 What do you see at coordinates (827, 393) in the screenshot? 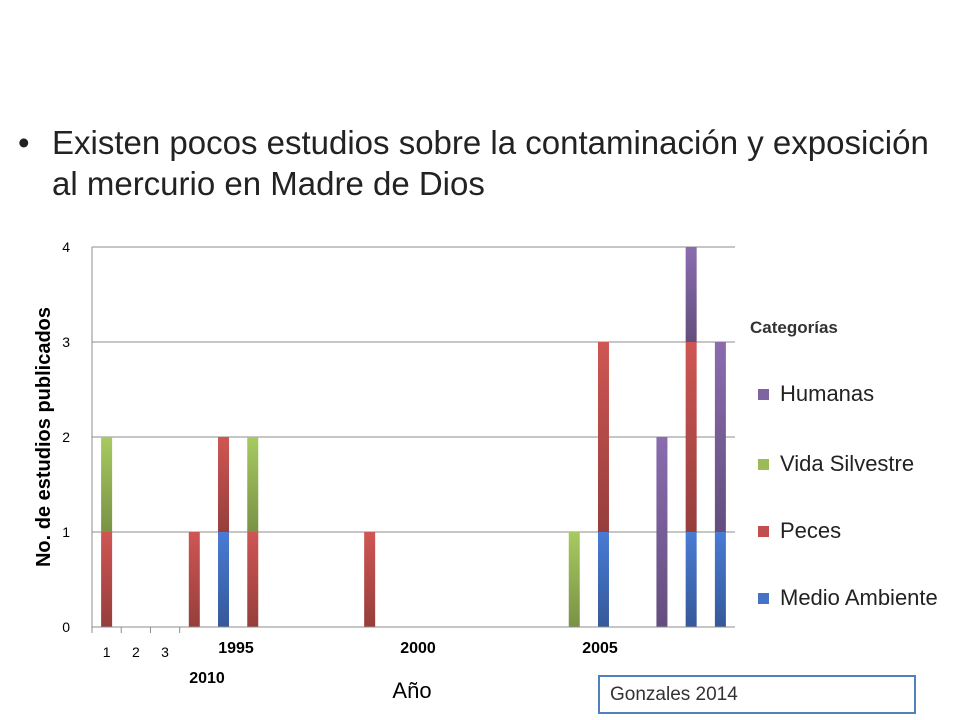
I see `legend-label: Humanas` at bounding box center [827, 393].